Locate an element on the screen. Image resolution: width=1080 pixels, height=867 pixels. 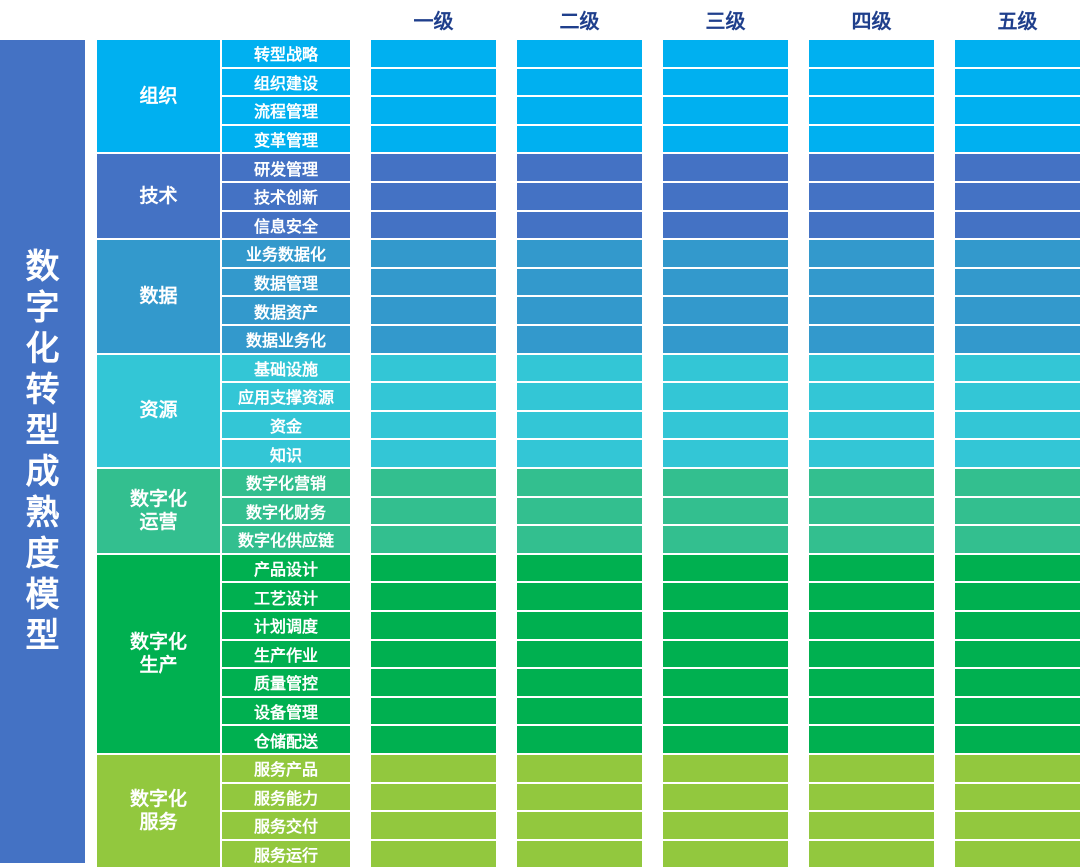
dimension-3: 数据 is located at coordinates (158, 296).